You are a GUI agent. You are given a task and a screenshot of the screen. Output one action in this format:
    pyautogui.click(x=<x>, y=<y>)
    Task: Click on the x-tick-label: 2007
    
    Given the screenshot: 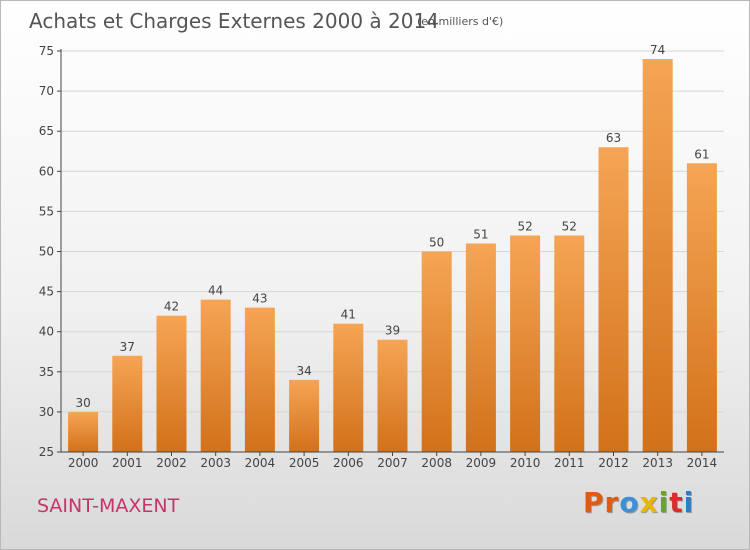 What is the action you would take?
    pyautogui.click(x=392, y=463)
    